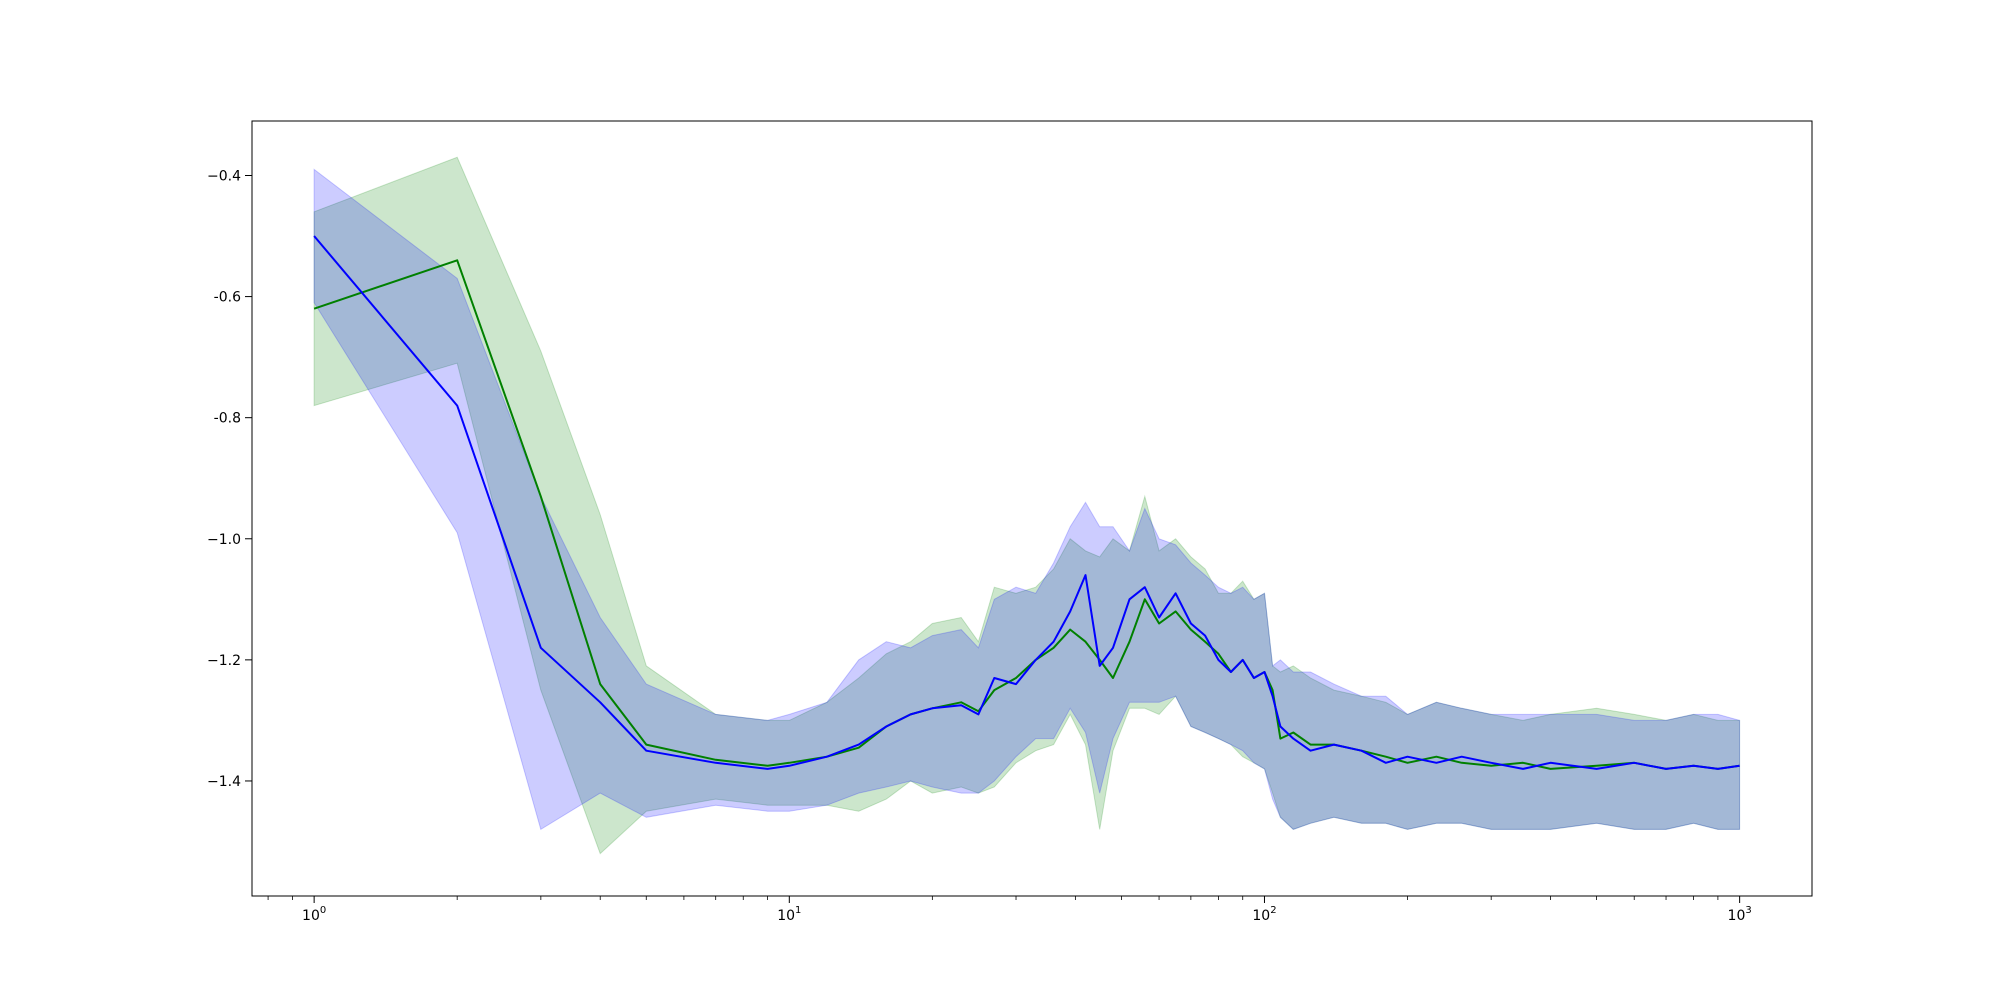  Describe the element at coordinates (1740, 914) in the screenshot. I see `x-tick-label-3: 10³` at that location.